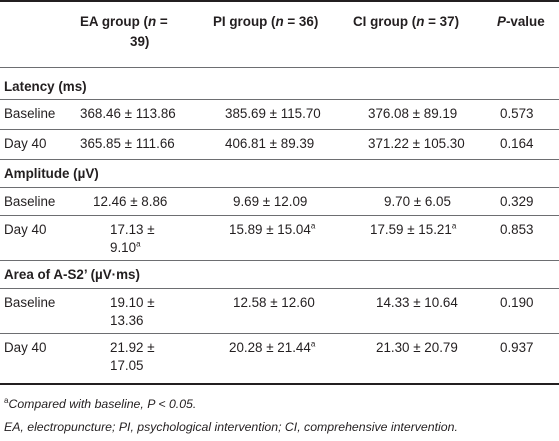  Describe the element at coordinates (517, 347) in the screenshot. I see `cell-p: 0.937` at that location.